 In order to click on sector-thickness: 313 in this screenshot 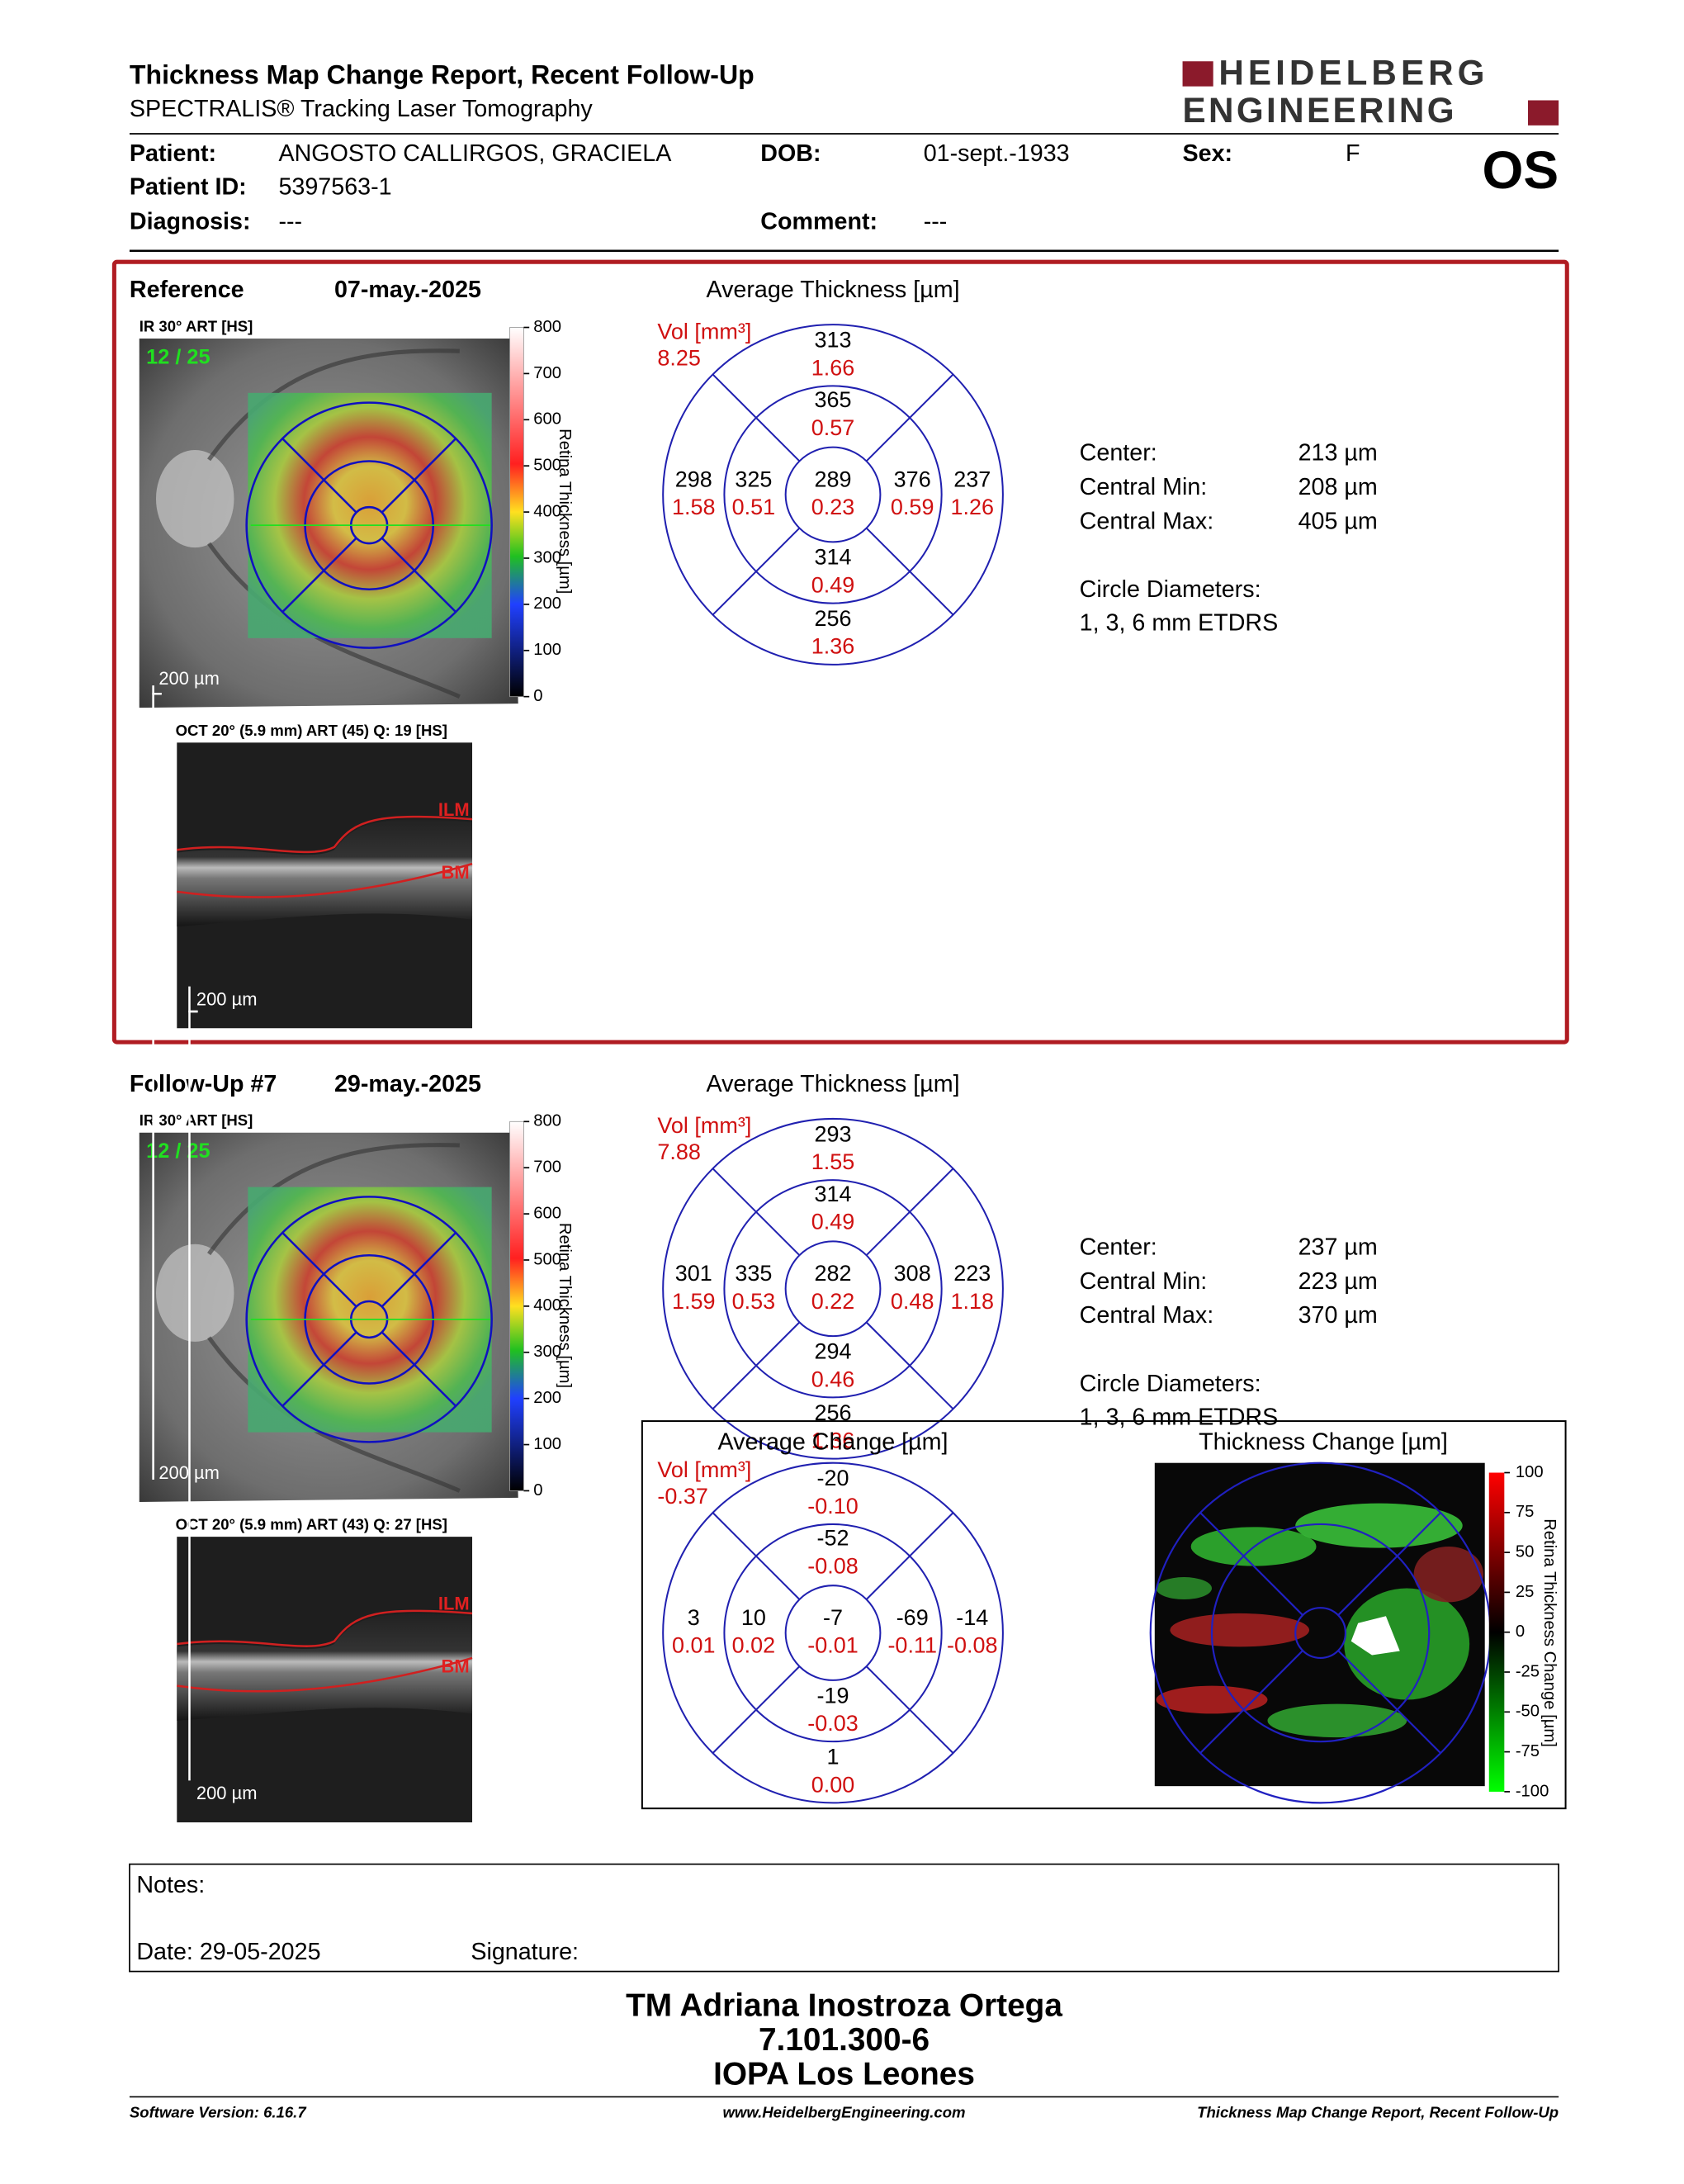, I will do `click(833, 340)`.